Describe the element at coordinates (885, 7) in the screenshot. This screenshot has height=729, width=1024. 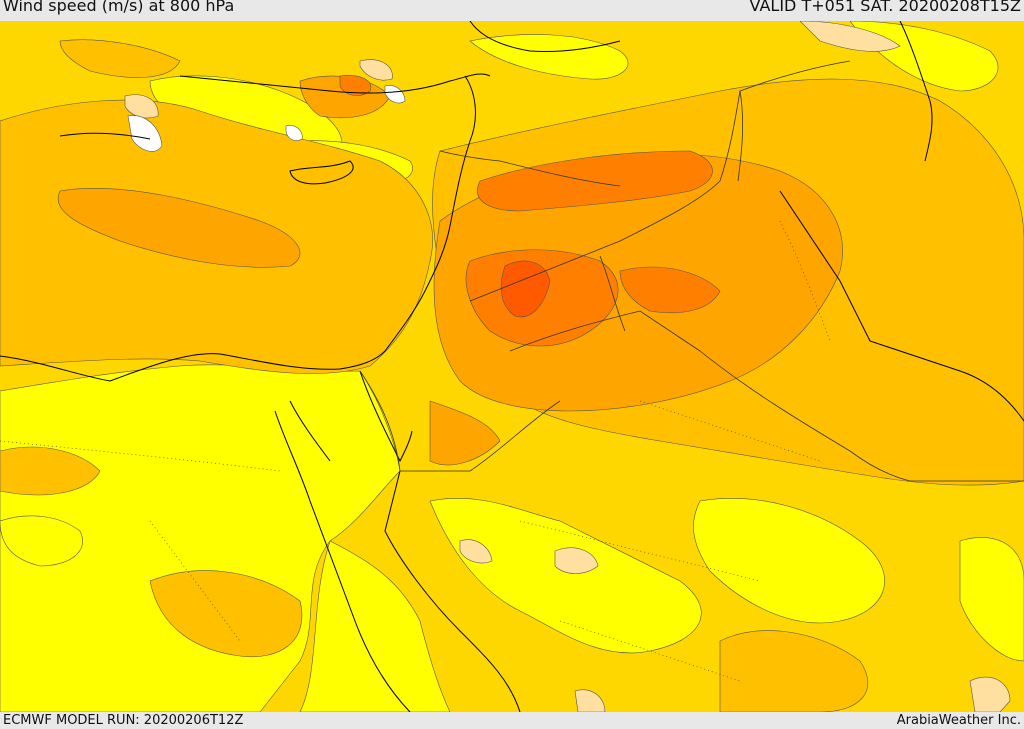
I see `valid-time: VALID T+051 SAT. 20200208T15Z` at that location.